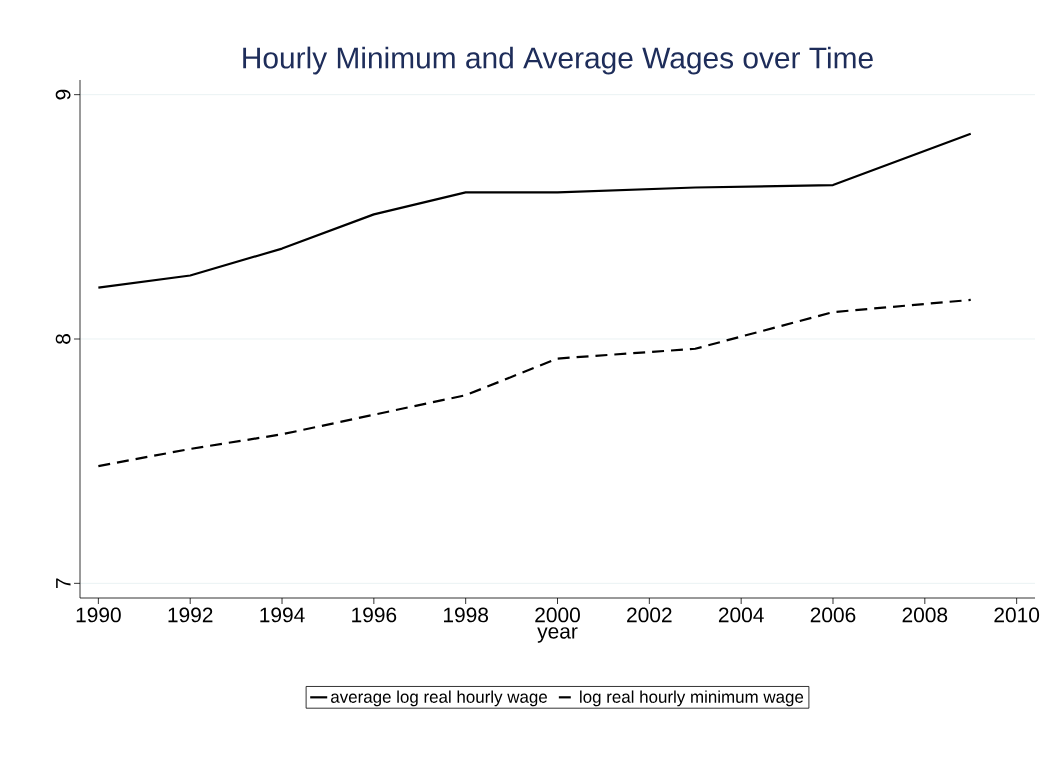 The width and height of the screenshot is (1055, 769). What do you see at coordinates (63, 339) in the screenshot?
I see `y-tick-label: 8` at bounding box center [63, 339].